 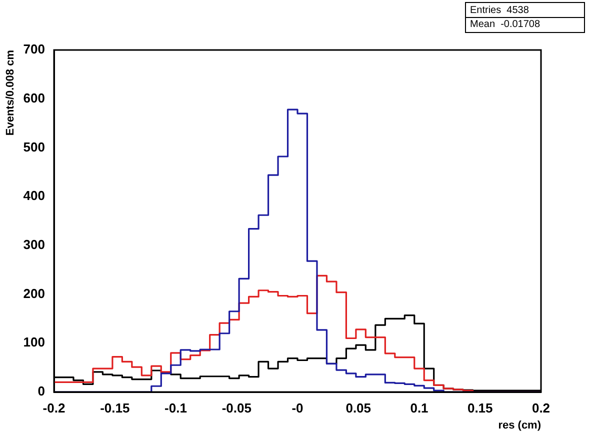 I want to click on x-tick-label: -0.05, so click(x=237, y=408).